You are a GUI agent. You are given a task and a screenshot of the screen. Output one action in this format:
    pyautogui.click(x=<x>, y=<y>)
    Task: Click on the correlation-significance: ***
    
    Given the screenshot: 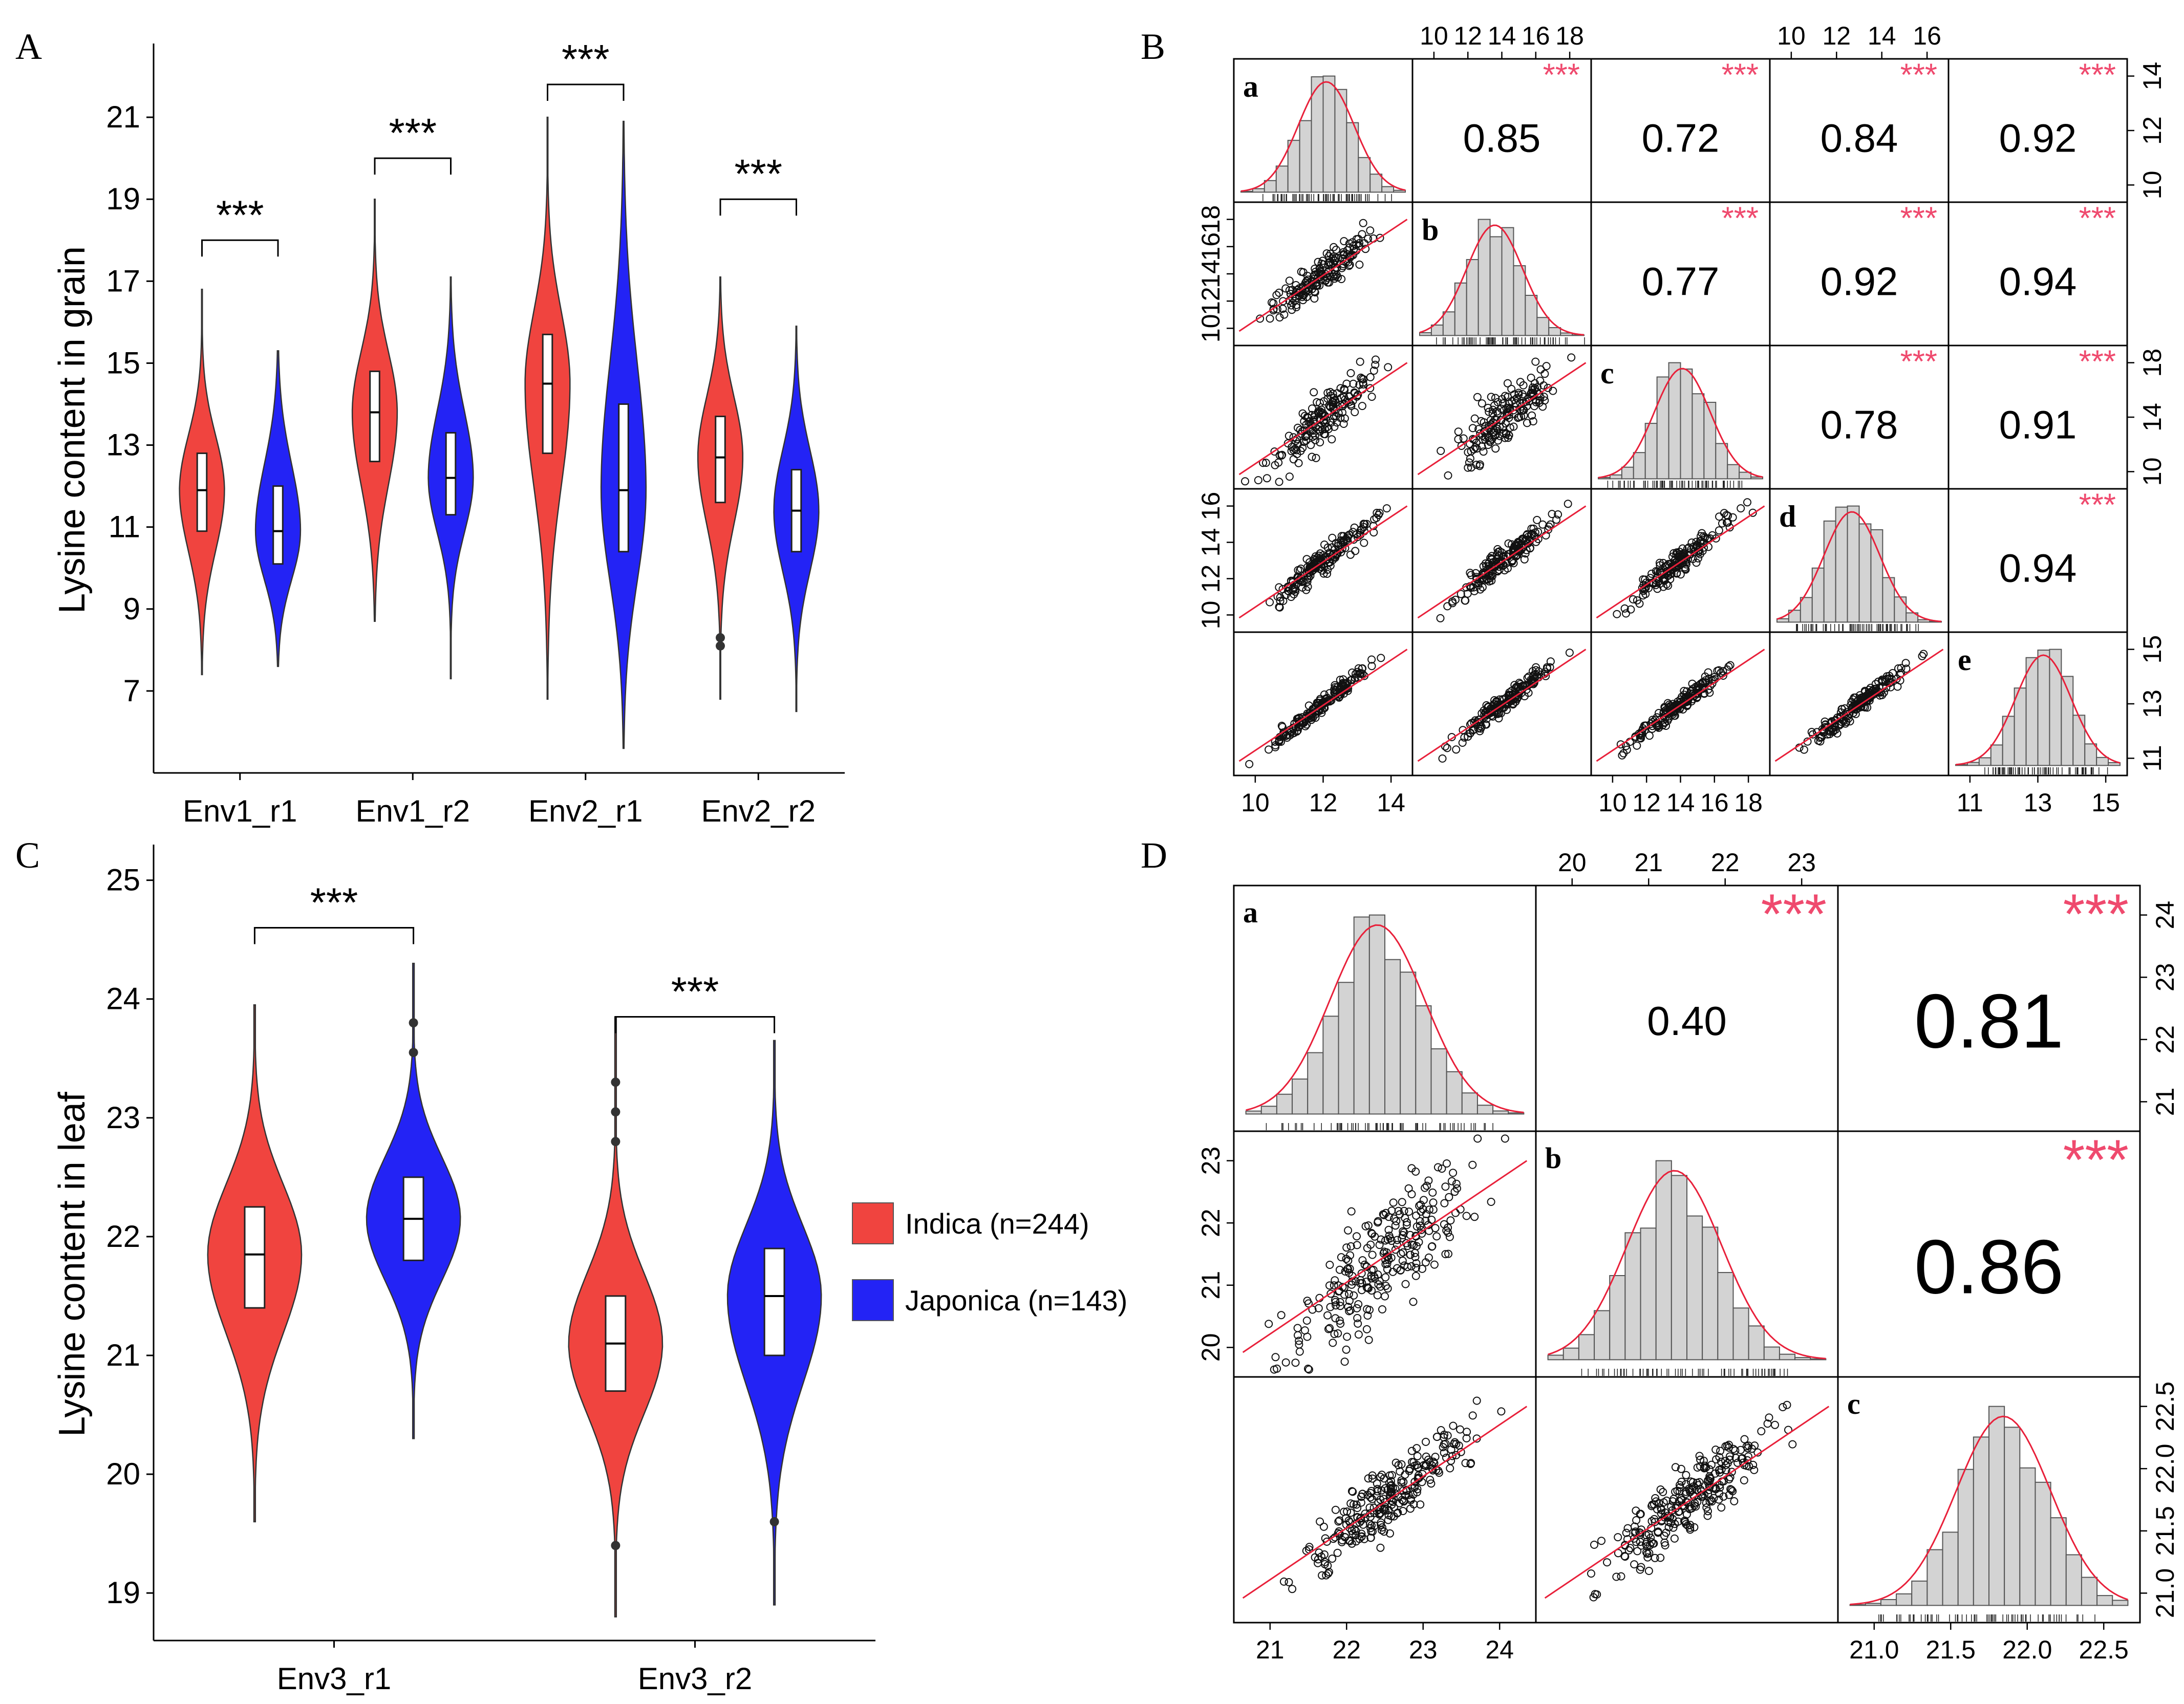 What is the action you would take?
    pyautogui.click(x=2098, y=506)
    